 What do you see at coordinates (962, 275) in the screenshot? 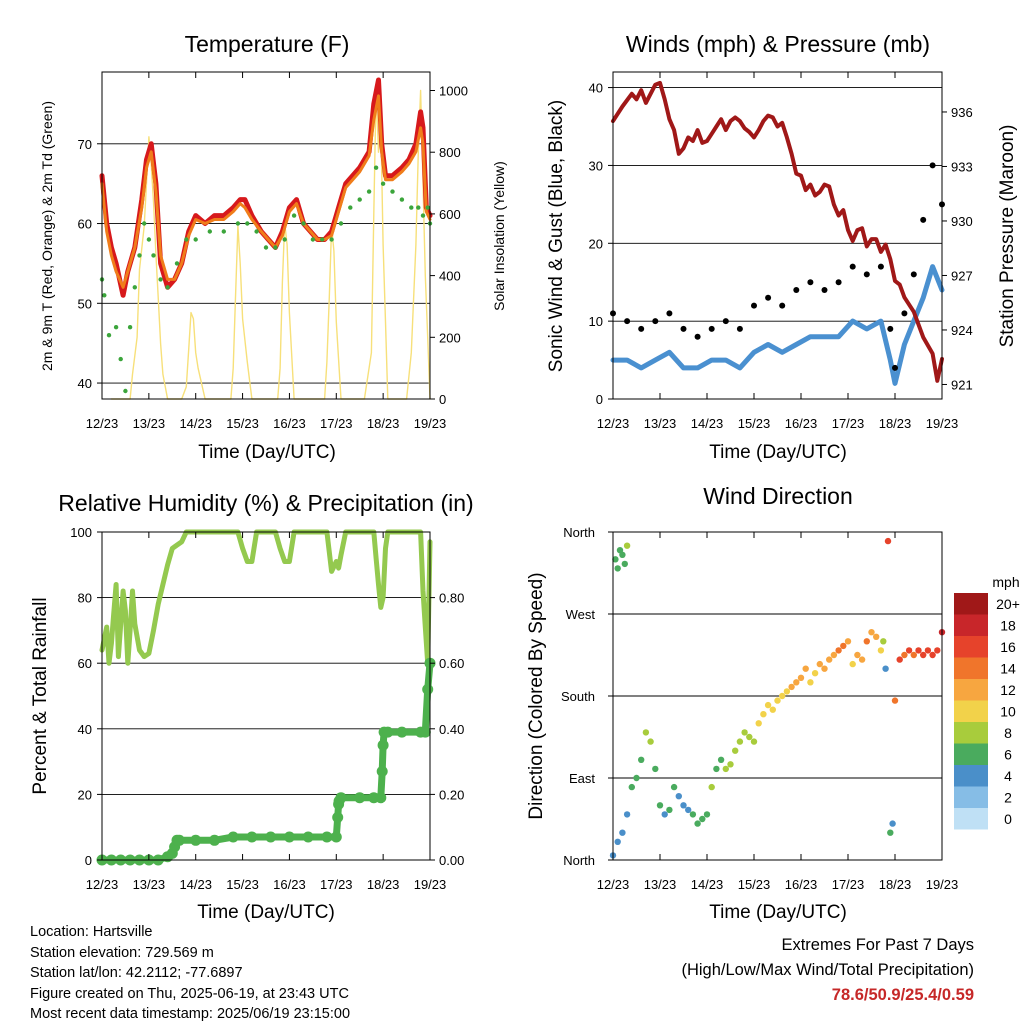
I see `y2-tick-label: 927` at bounding box center [962, 275].